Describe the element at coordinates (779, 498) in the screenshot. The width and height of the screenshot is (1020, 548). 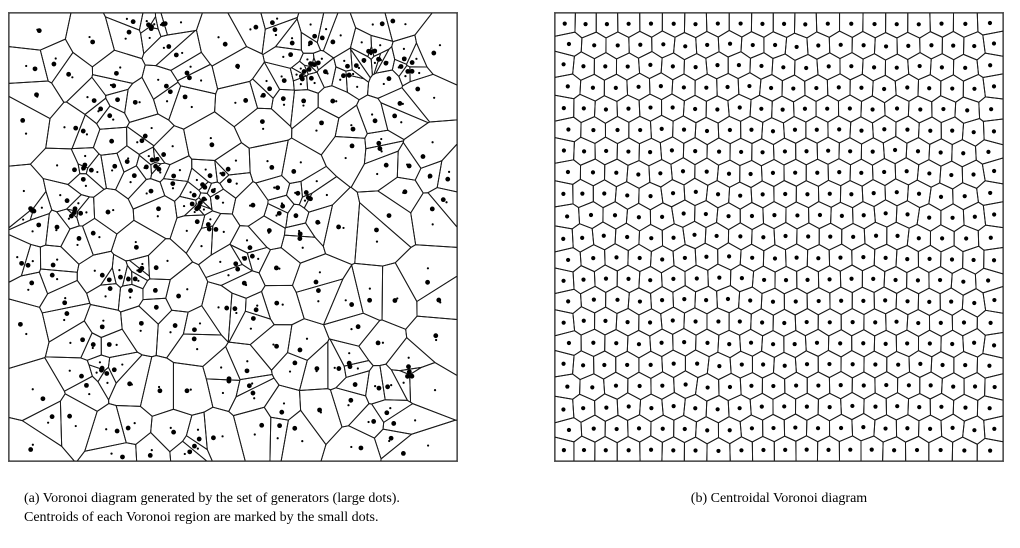
I see `caption-b: (b) Centroidal Voronoi diagram` at that location.